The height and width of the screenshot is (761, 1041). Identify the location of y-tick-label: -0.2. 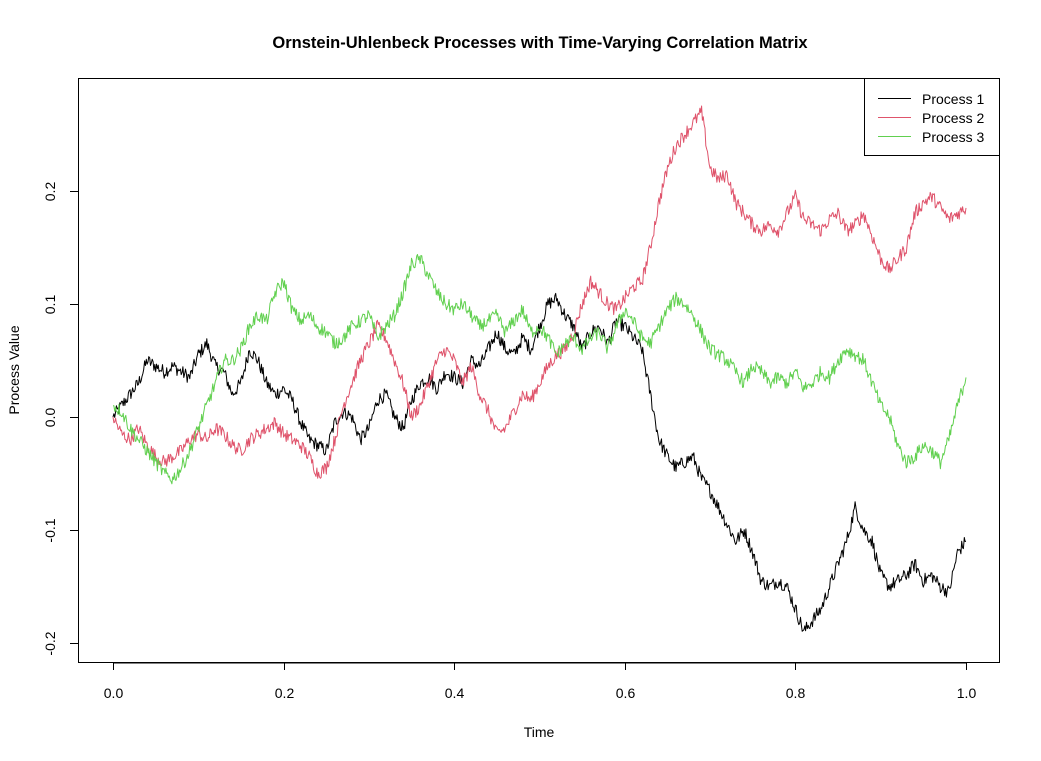
(50, 643).